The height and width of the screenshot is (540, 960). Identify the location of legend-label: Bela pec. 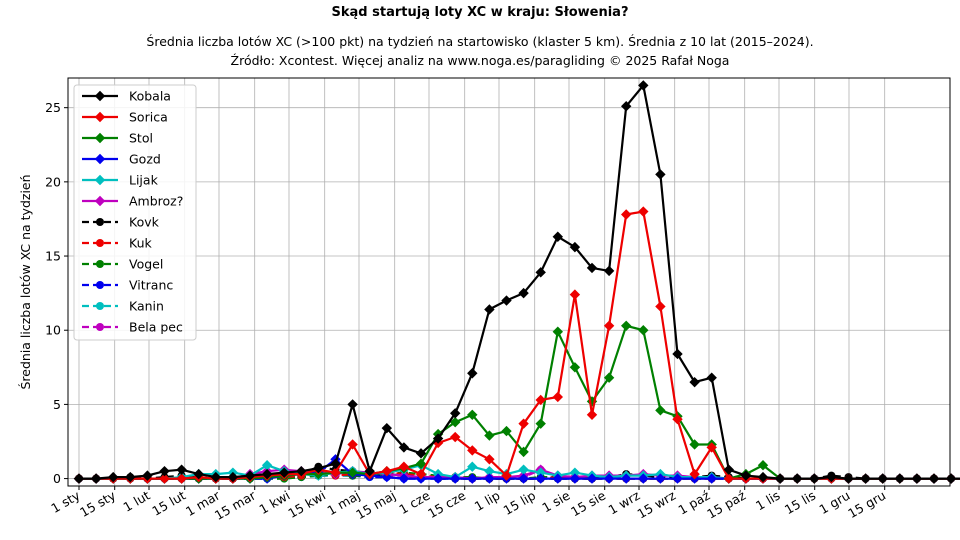
(156, 327).